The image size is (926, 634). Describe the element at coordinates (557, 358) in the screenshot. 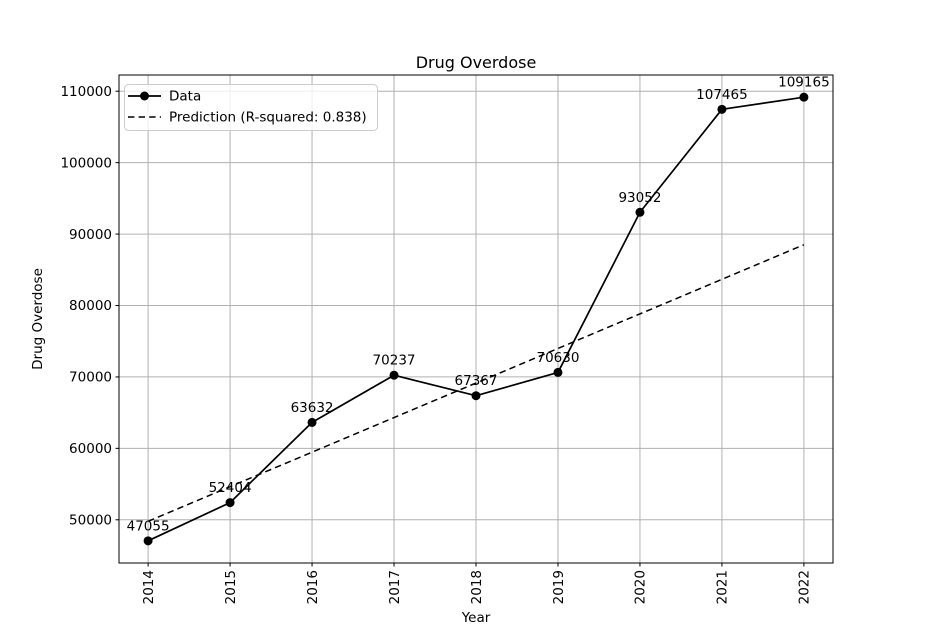

I see `point-value-label: 70630` at that location.